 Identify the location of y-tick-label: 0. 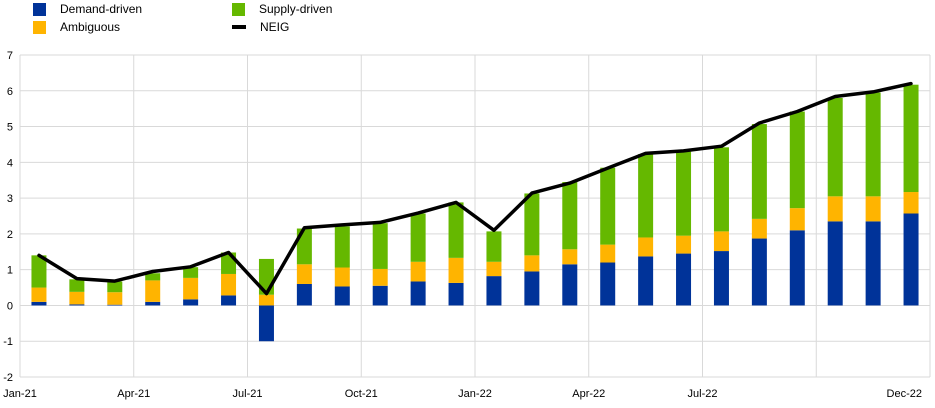
(10, 306).